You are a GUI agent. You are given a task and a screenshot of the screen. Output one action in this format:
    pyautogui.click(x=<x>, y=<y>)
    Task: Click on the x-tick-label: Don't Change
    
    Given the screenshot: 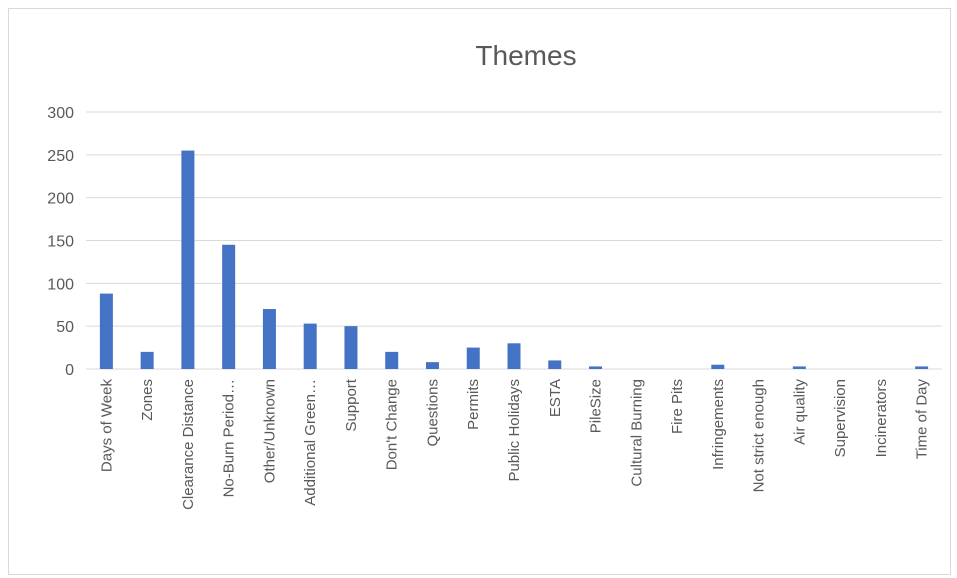 What is the action you would take?
    pyautogui.click(x=392, y=424)
    